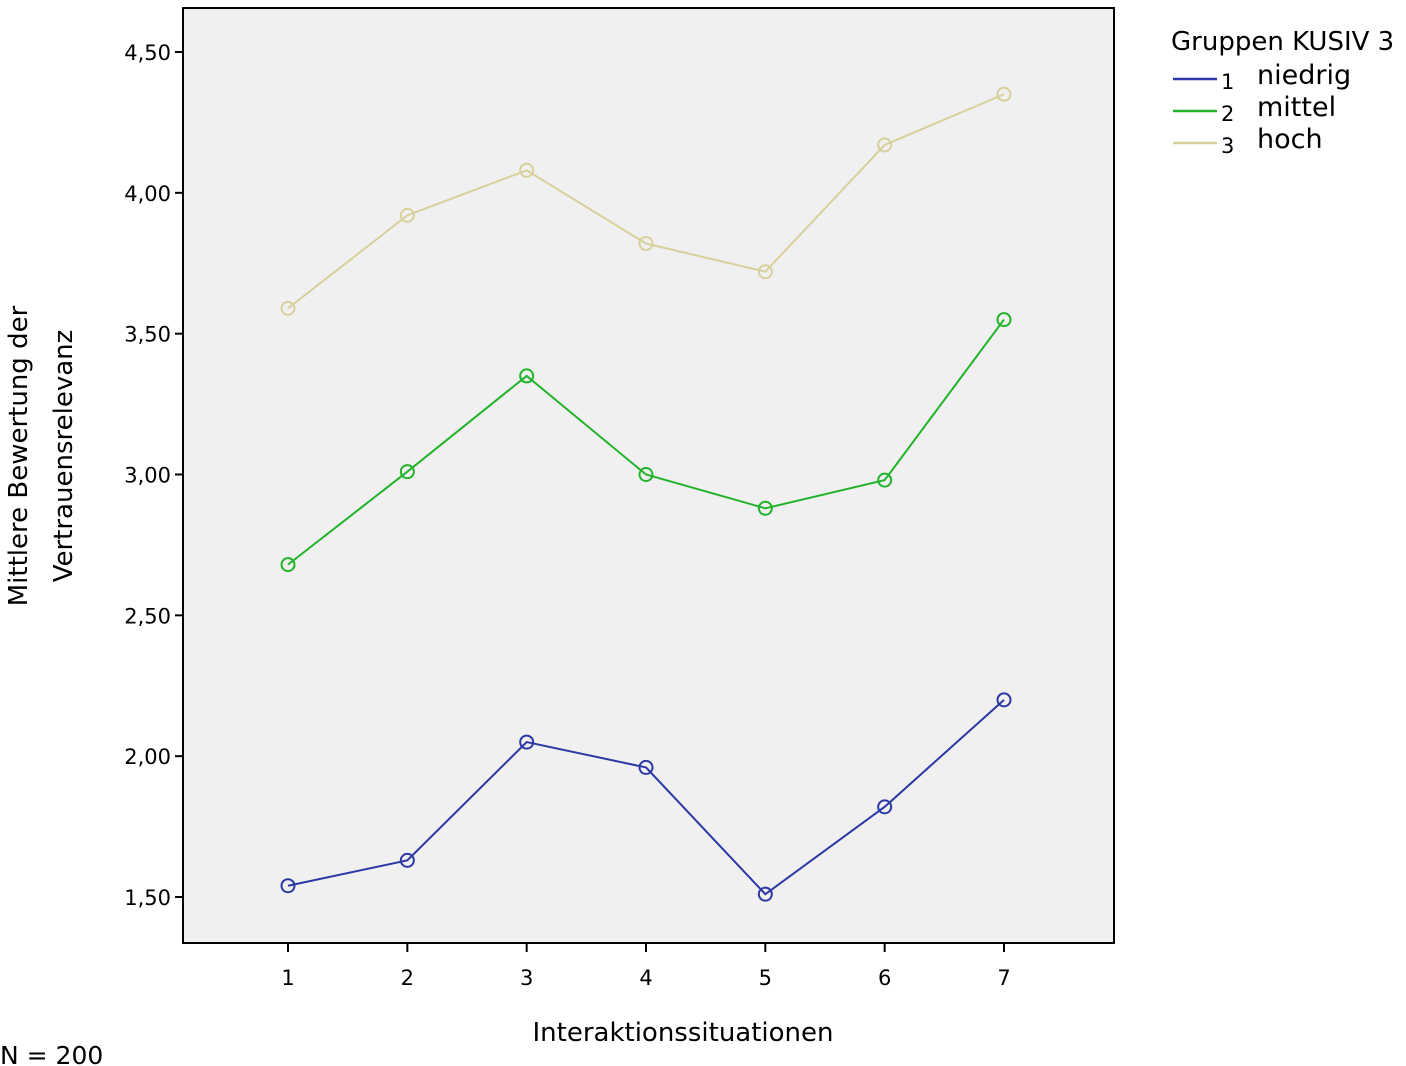  What do you see at coordinates (646, 442) in the screenshot?
I see `series-line-mittel` at bounding box center [646, 442].